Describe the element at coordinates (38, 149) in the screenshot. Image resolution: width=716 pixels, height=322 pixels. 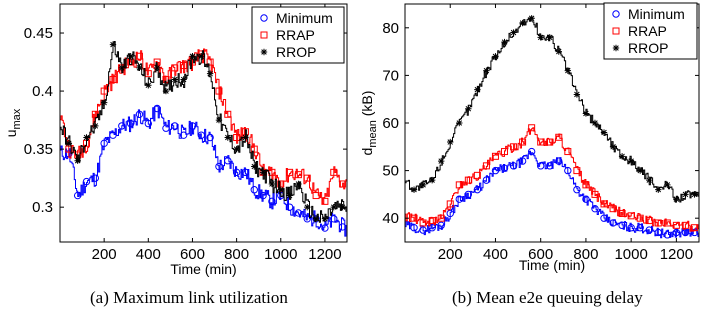
I see `y-tick-label: 0.35` at that location.